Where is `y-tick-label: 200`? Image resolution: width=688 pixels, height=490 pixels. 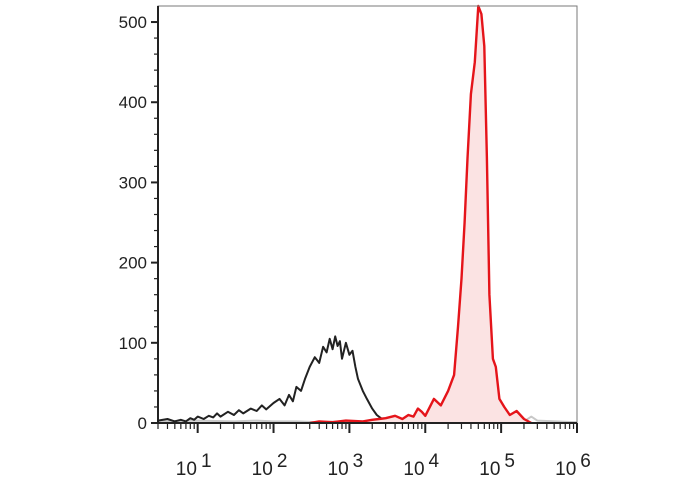
y-tick-label: 200 is located at coordinates (133, 263).